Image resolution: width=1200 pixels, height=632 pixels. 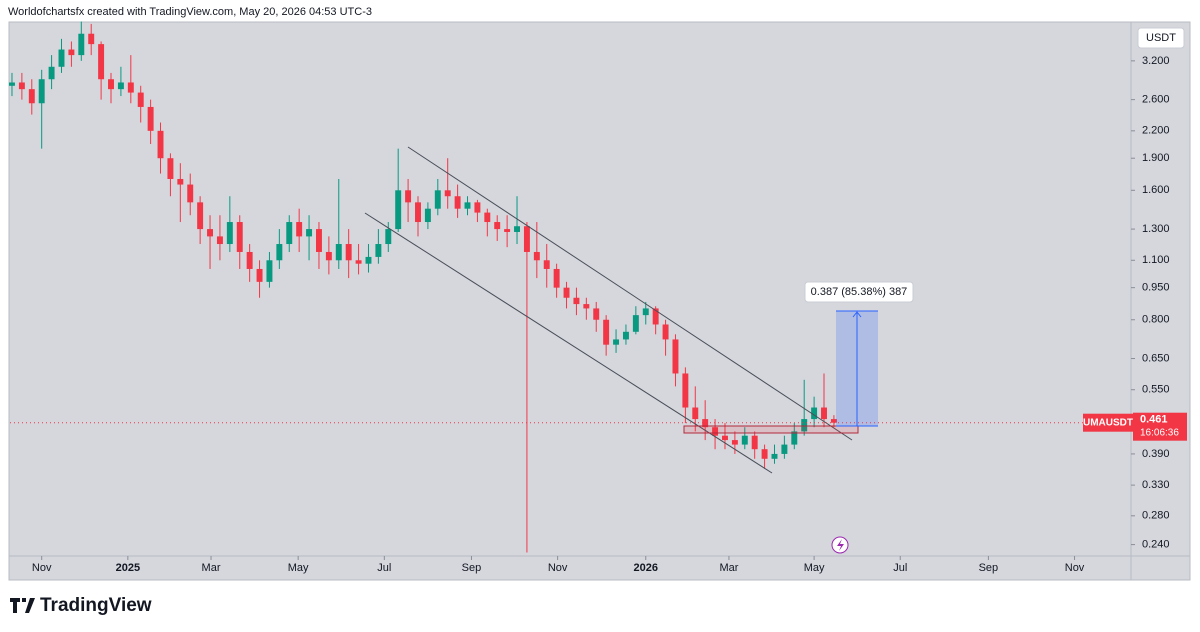 I want to click on y-tick-label: 0.390, so click(x=1156, y=454).